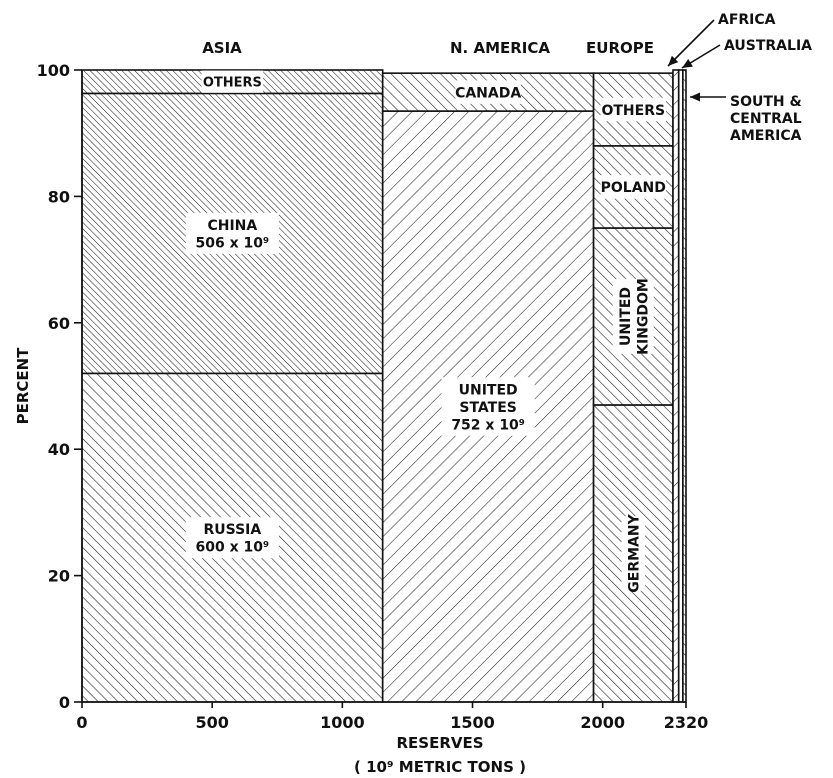 This screenshot has width=833, height=778. I want to click on label-canada-line: CANADA, so click(488, 93).